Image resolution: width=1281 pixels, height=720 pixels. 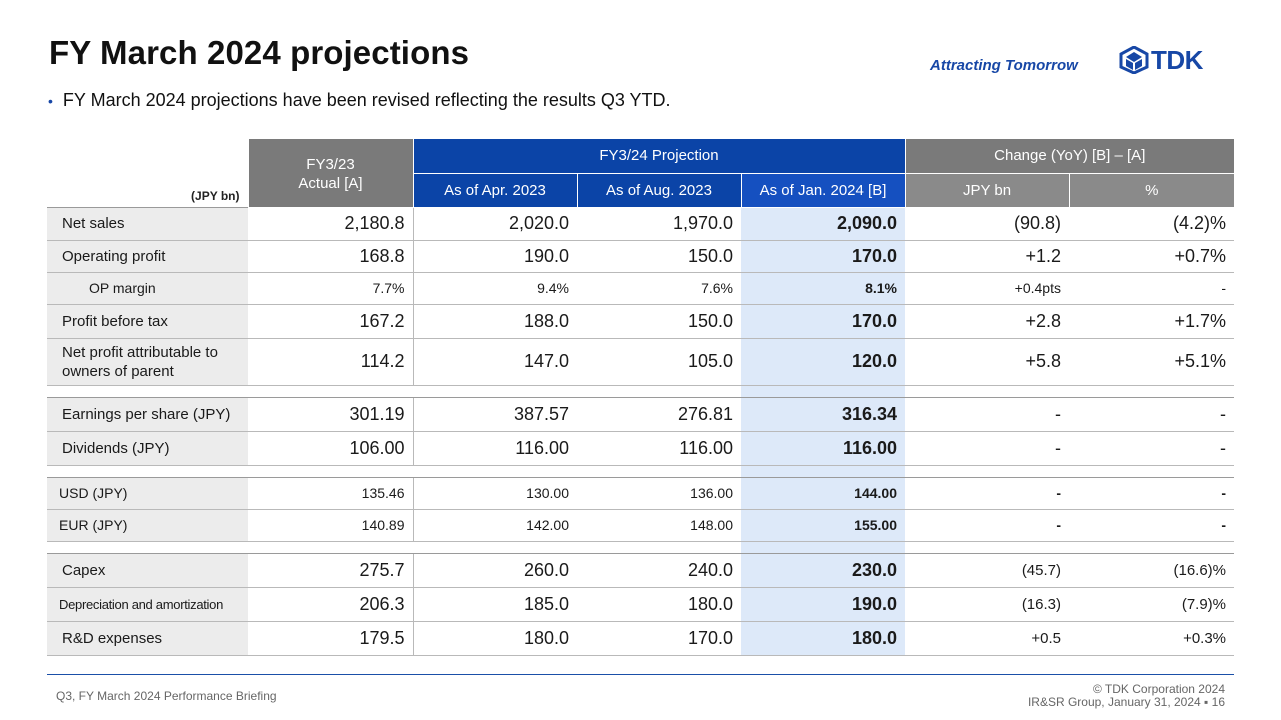 What do you see at coordinates (1134, 60) in the screenshot?
I see `tdk-logo-icon` at bounding box center [1134, 60].